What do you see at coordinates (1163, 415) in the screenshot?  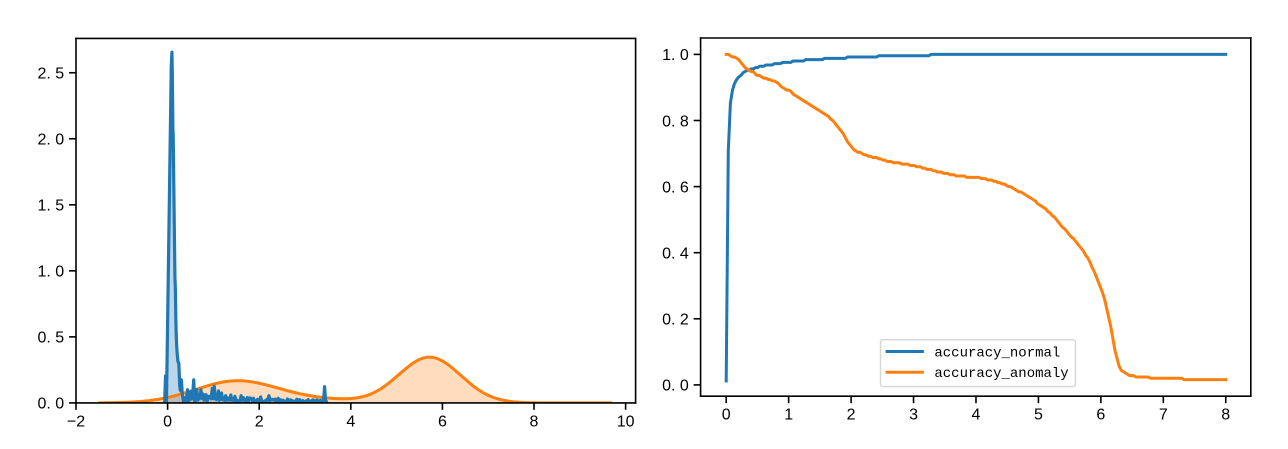 I see `svg-text: 7` at bounding box center [1163, 415].